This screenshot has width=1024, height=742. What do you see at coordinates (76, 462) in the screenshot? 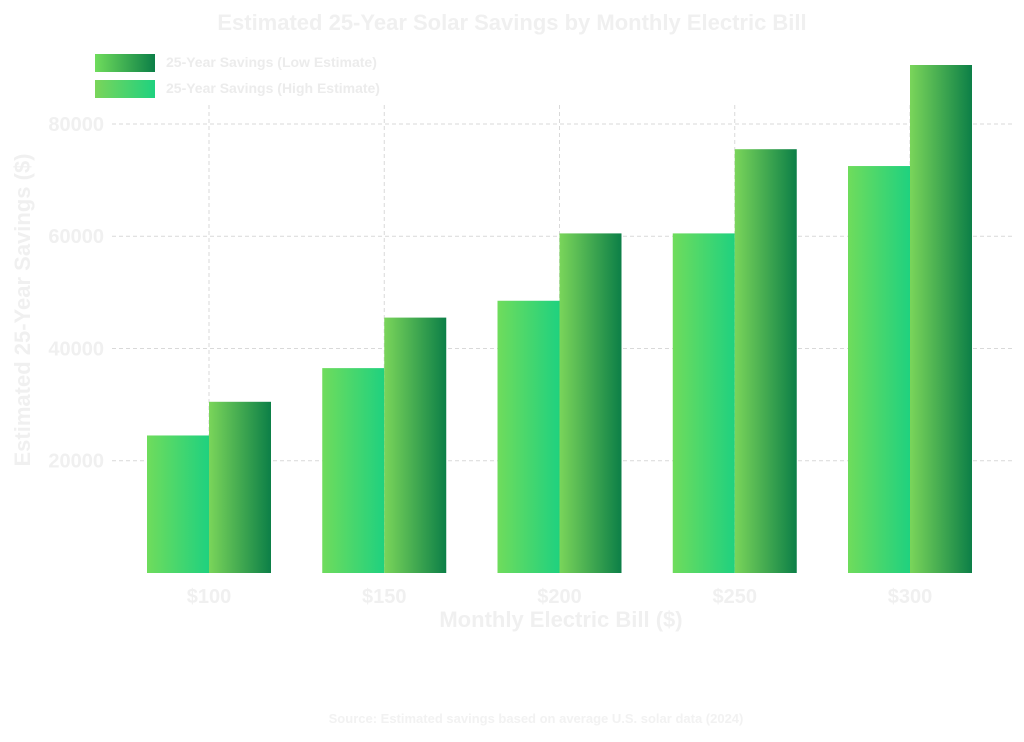
I see `y-tick-label: 20000` at bounding box center [76, 462].